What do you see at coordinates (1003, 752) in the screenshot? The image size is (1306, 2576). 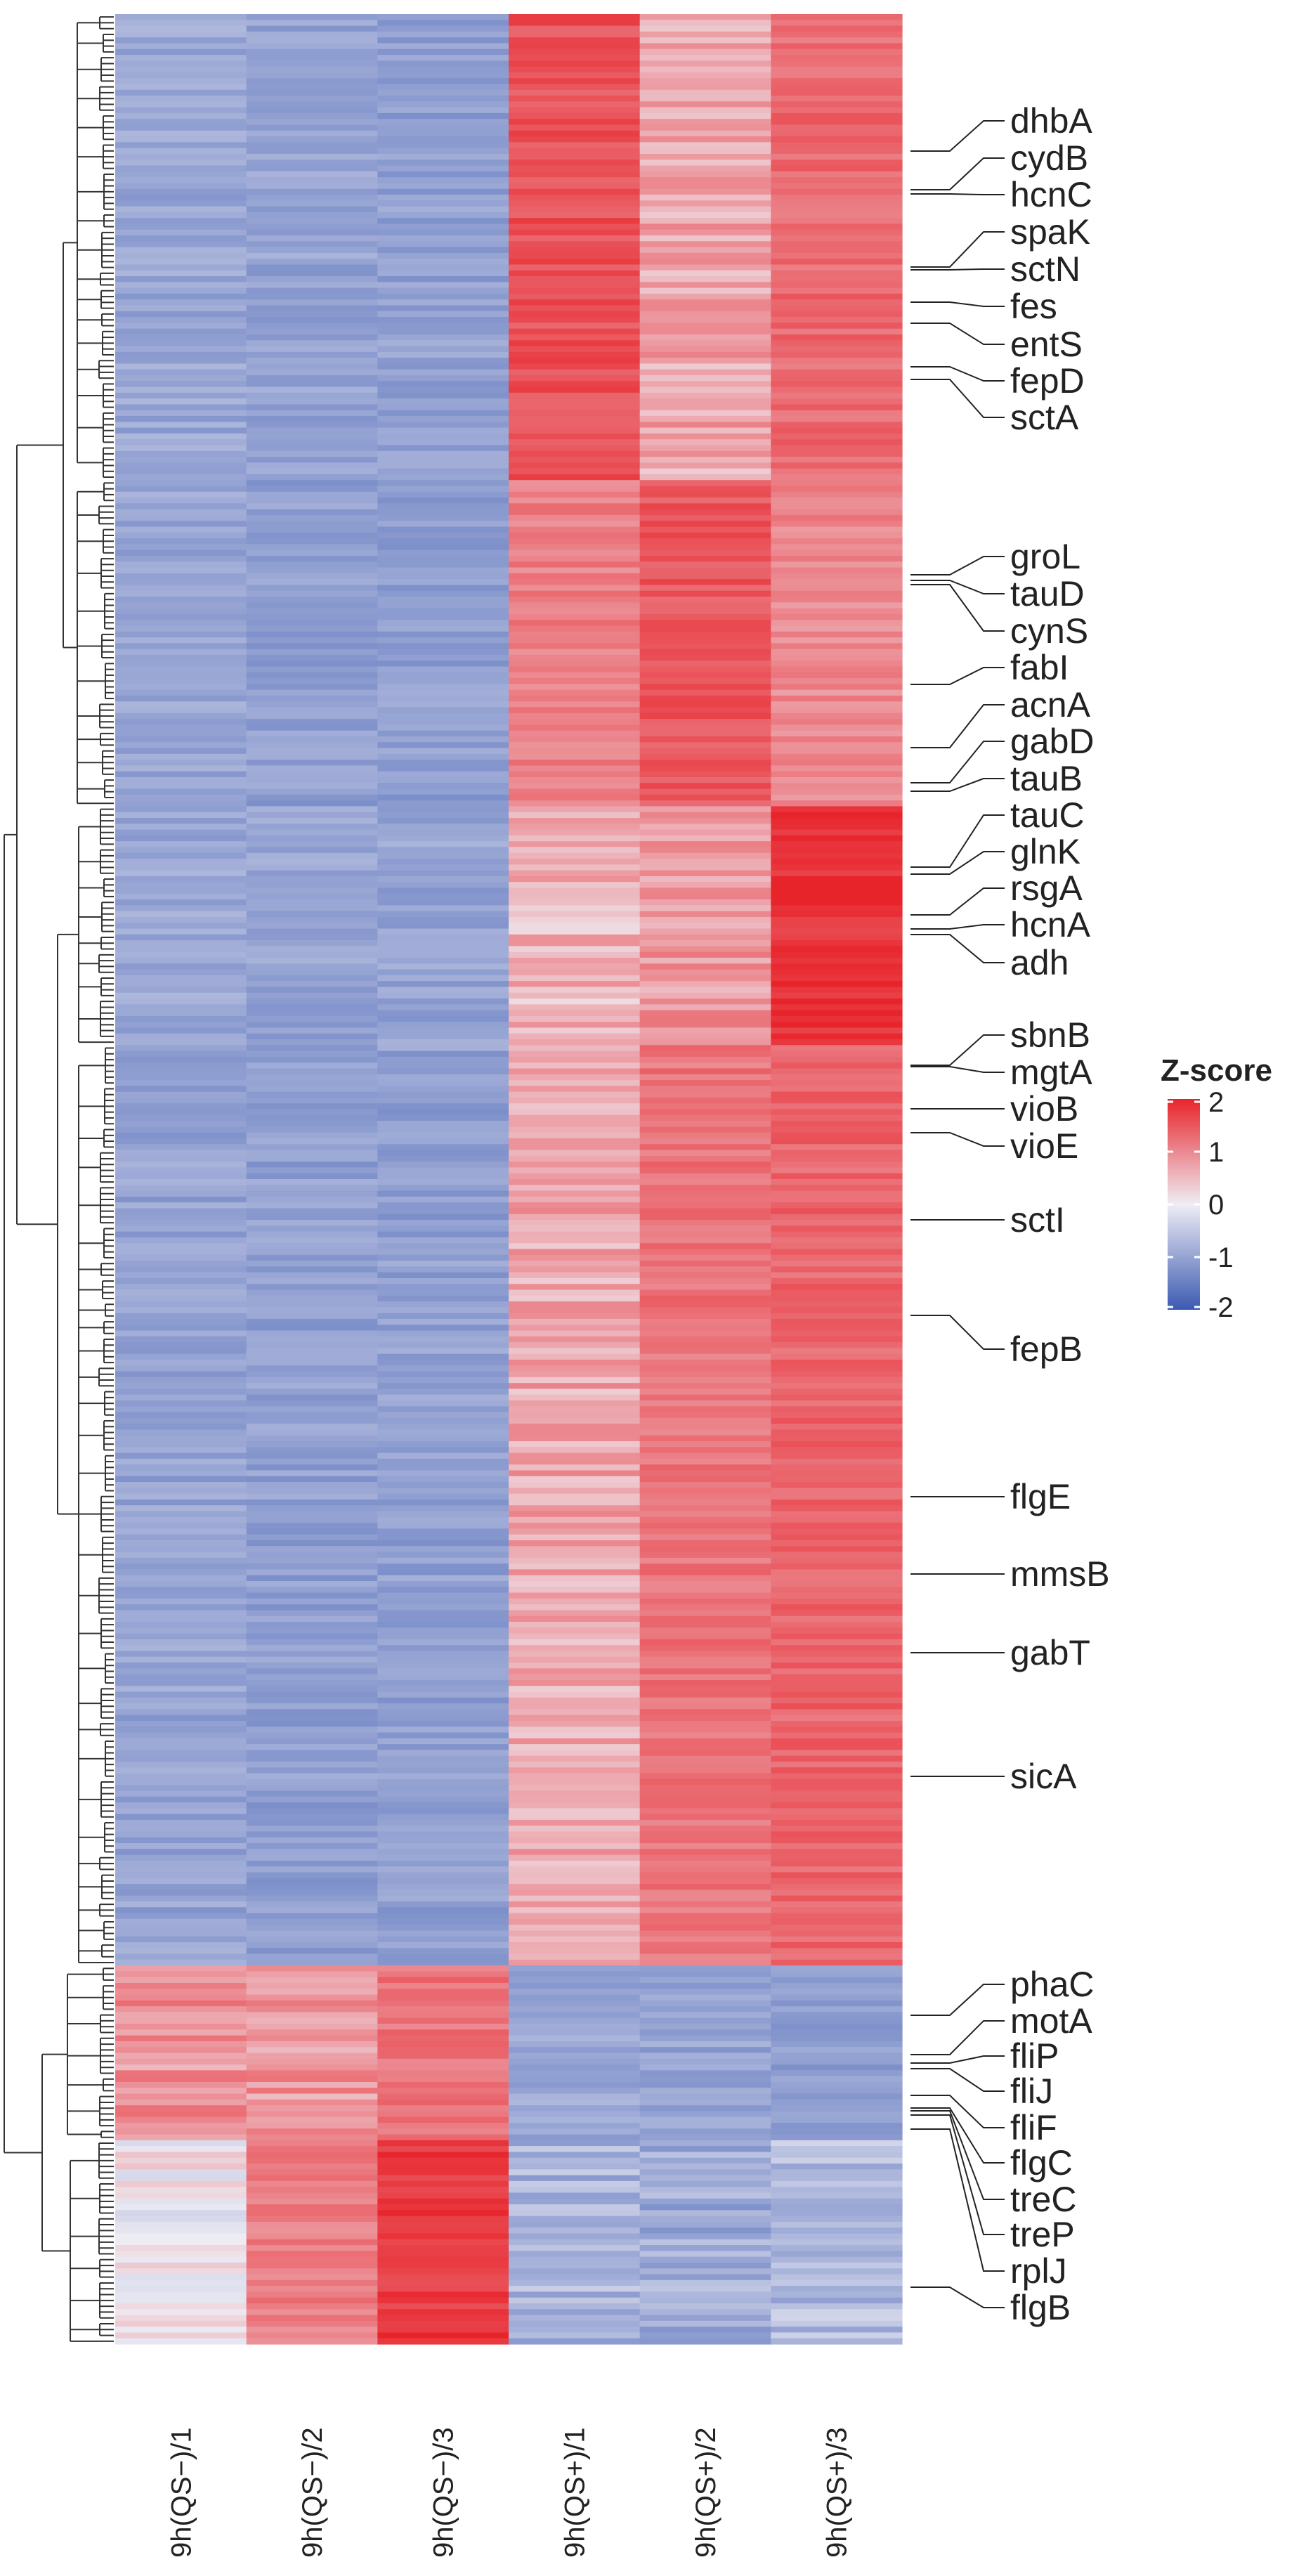 I see `gene-label-gabD: gabD` at bounding box center [1003, 752].